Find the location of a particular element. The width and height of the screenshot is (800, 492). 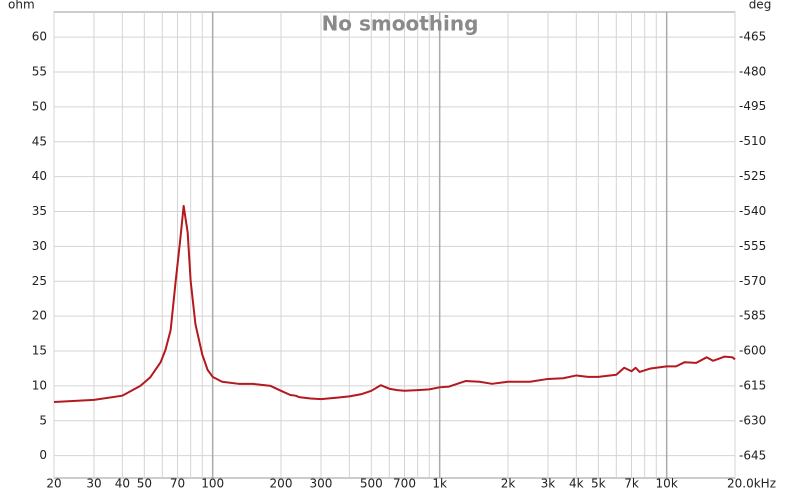

y2-tick-label: -585 is located at coordinates (752, 316).